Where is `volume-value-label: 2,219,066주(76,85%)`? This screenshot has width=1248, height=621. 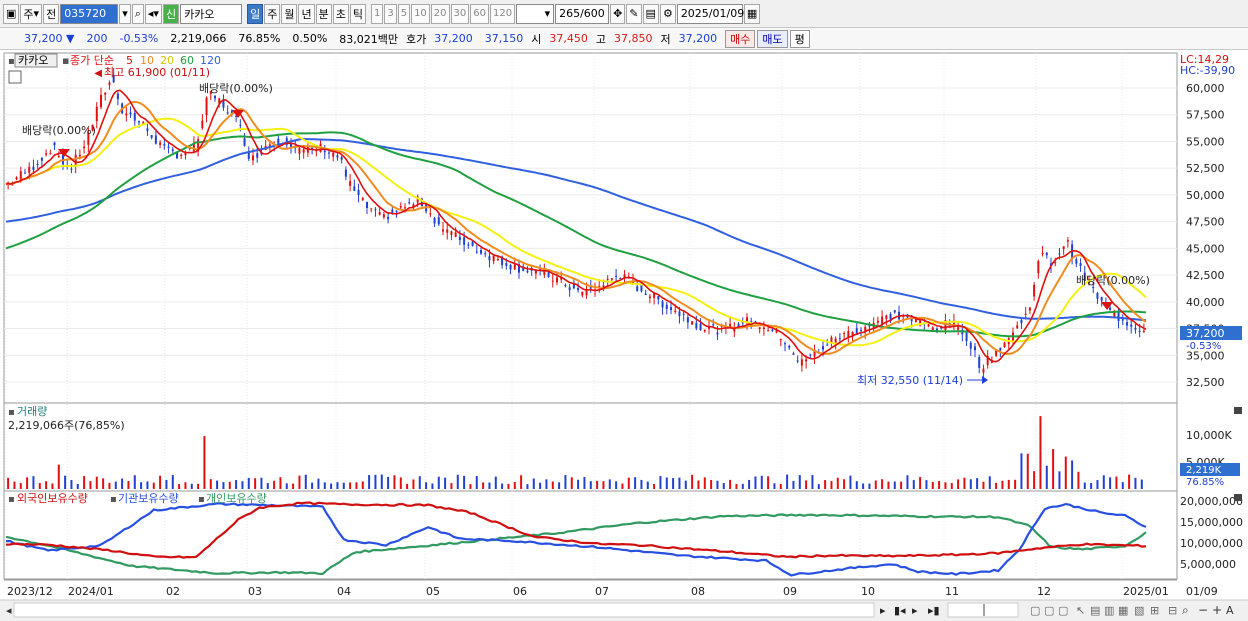
volume-value-label: 2,219,066주(76,85%) is located at coordinates (66, 425).